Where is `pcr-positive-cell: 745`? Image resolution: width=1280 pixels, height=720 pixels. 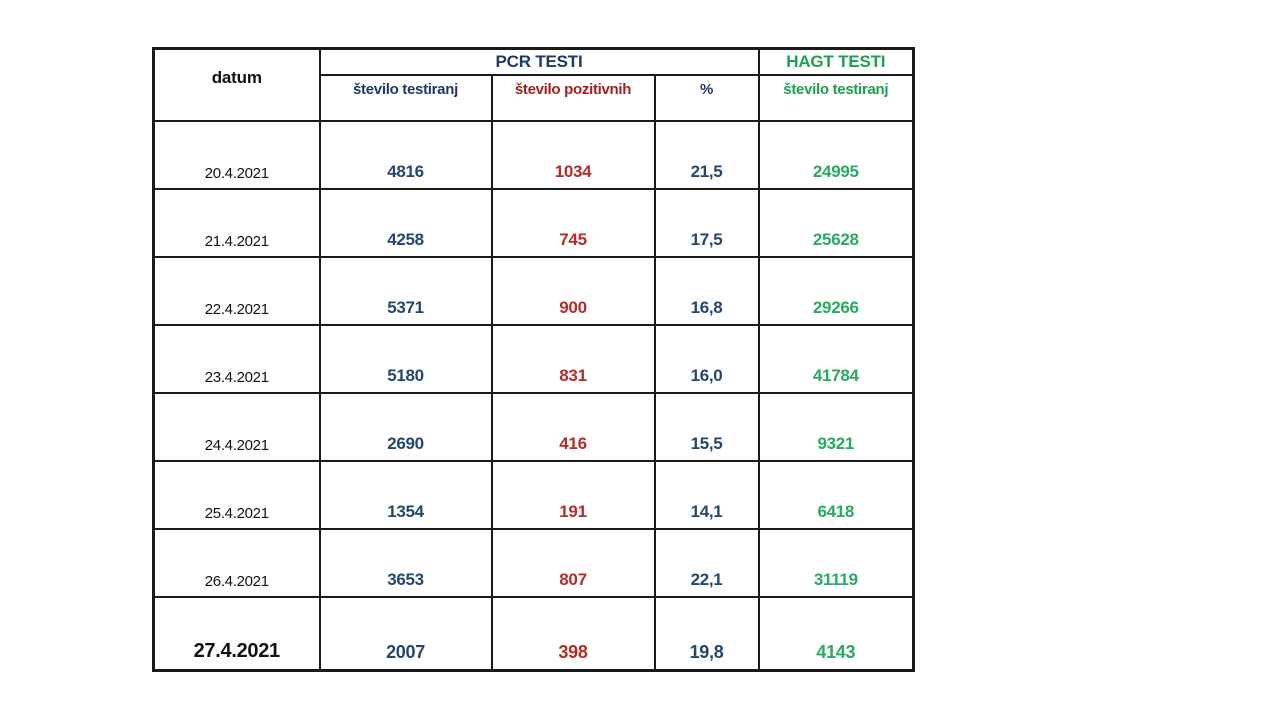 pcr-positive-cell: 745 is located at coordinates (573, 222).